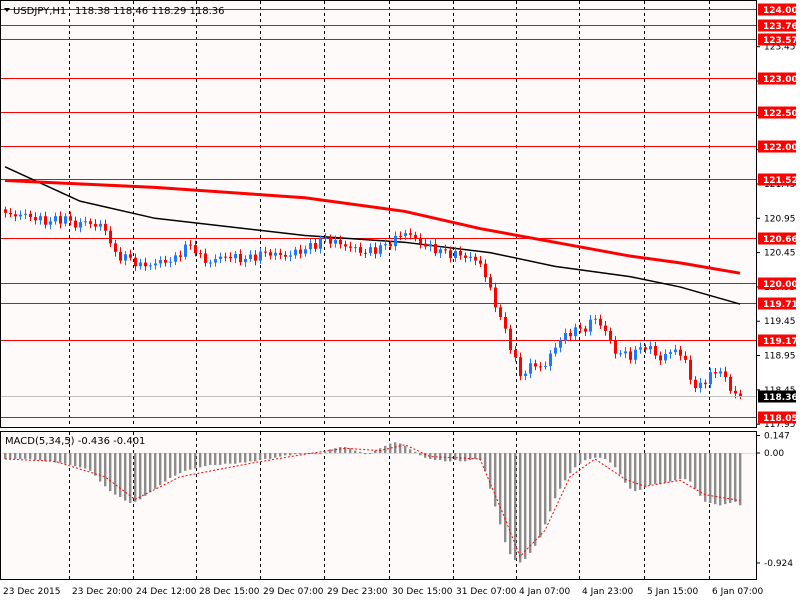 The height and width of the screenshot is (604, 800). I want to click on macd-axis: 0.147 0.00 -0.924, so click(774, 500).